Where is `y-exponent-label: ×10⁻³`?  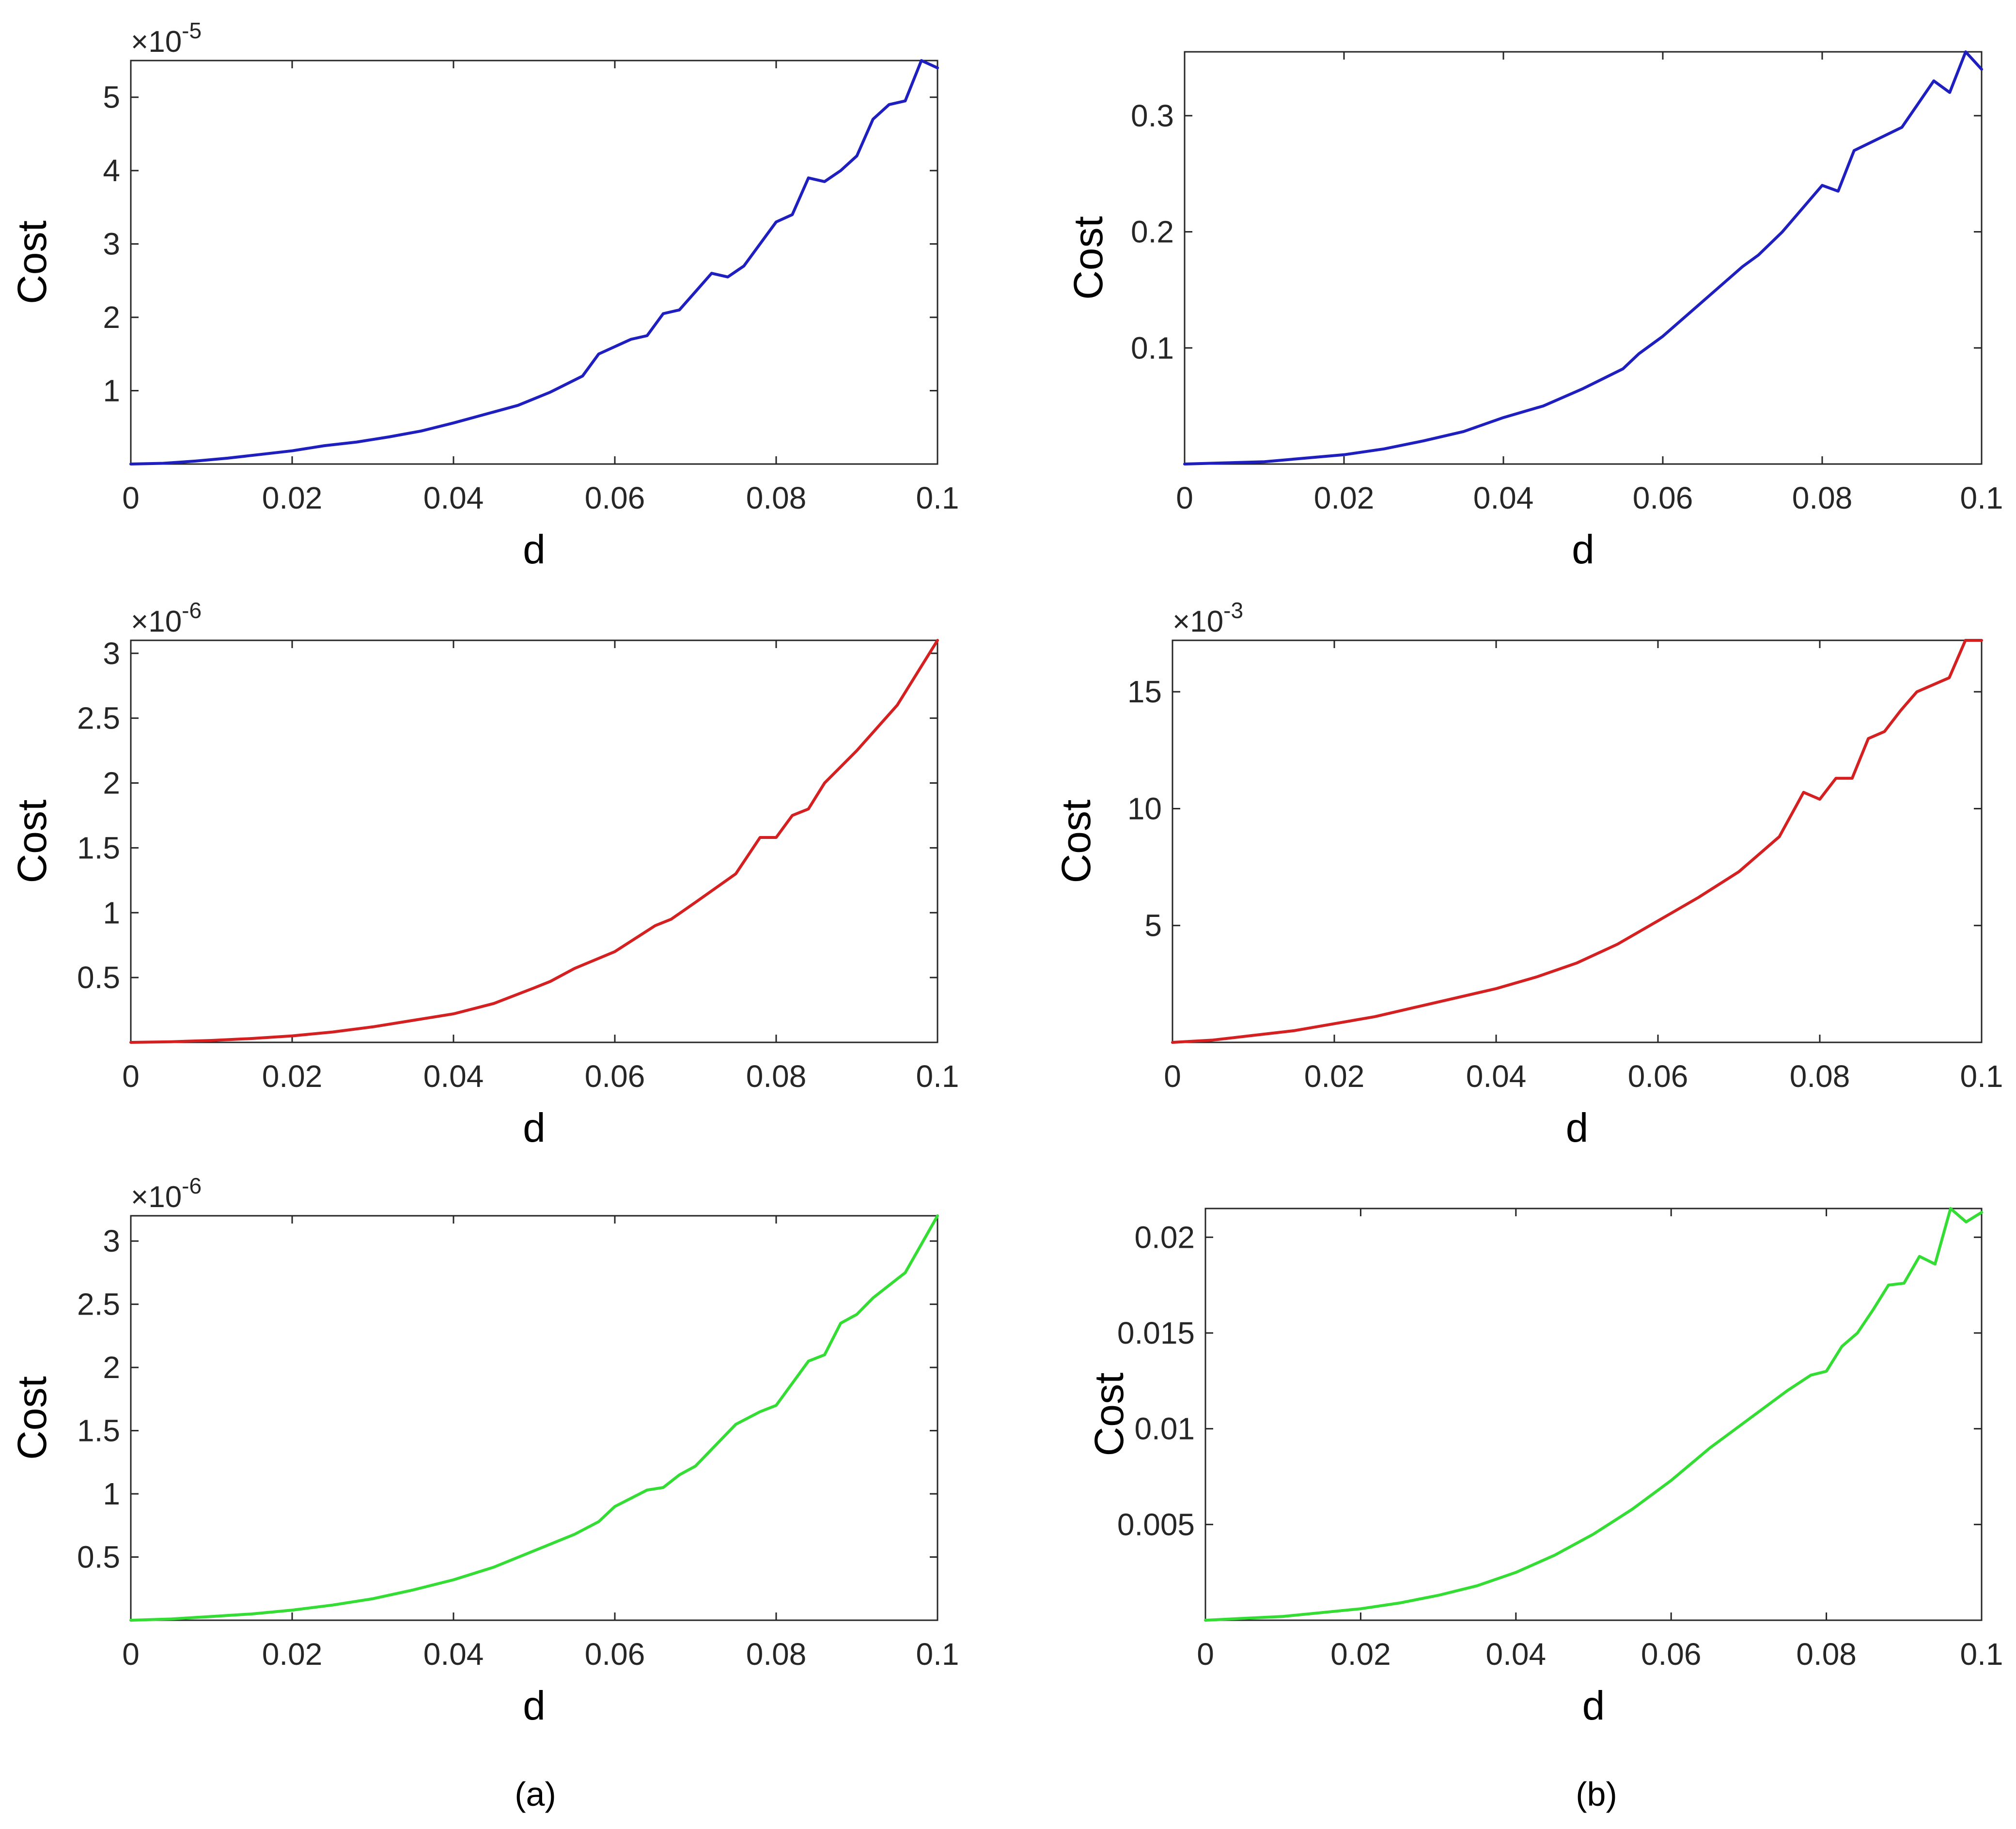
y-exponent-label: ×10⁻³ is located at coordinates (1207, 618).